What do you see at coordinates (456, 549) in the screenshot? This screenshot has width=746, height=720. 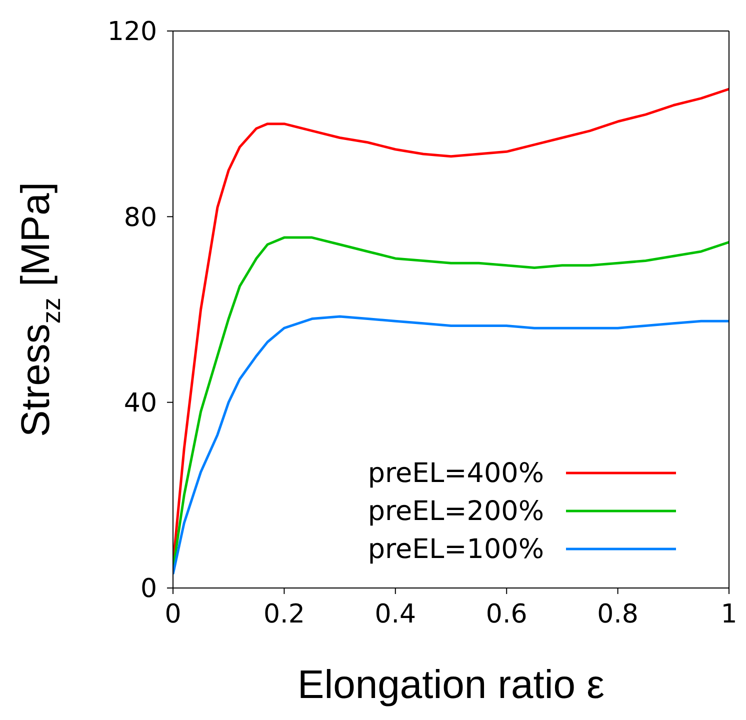 I see `legend-label: preEL=100%` at bounding box center [456, 549].